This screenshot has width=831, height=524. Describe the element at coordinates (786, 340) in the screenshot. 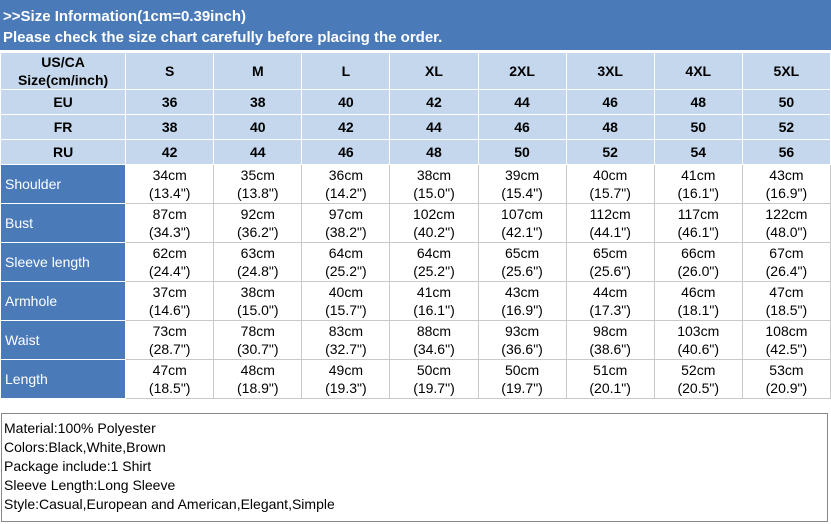

I see `measurement-cell: 108cm (42.5")` at that location.